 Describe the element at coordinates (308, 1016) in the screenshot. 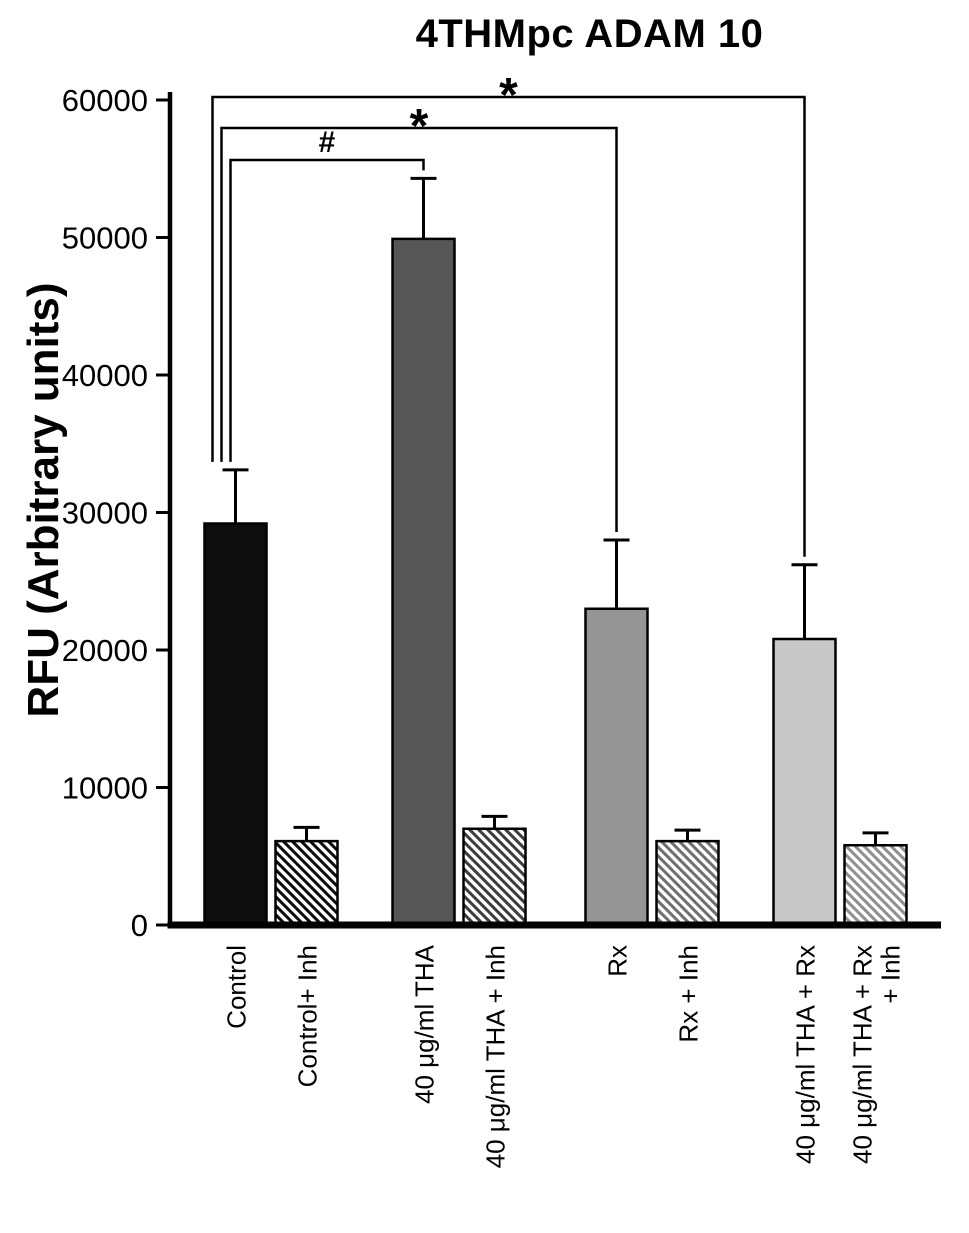

I see `x-category-label: Control+ Inh` at that location.